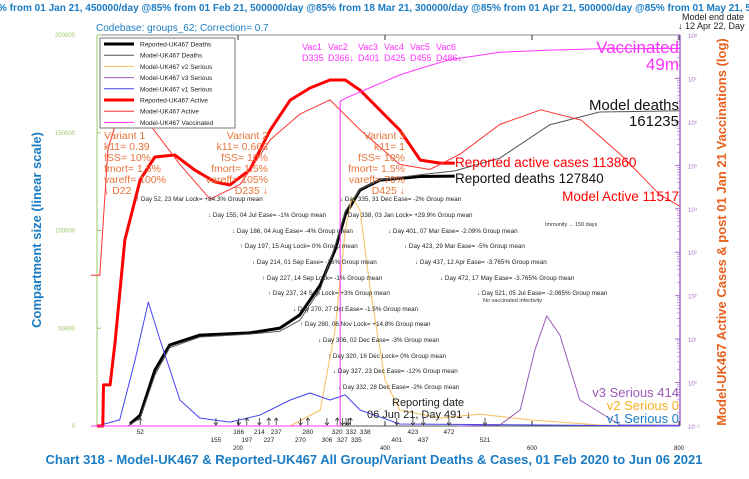  I want to click on vaccination-day: D486↓, so click(449, 58).